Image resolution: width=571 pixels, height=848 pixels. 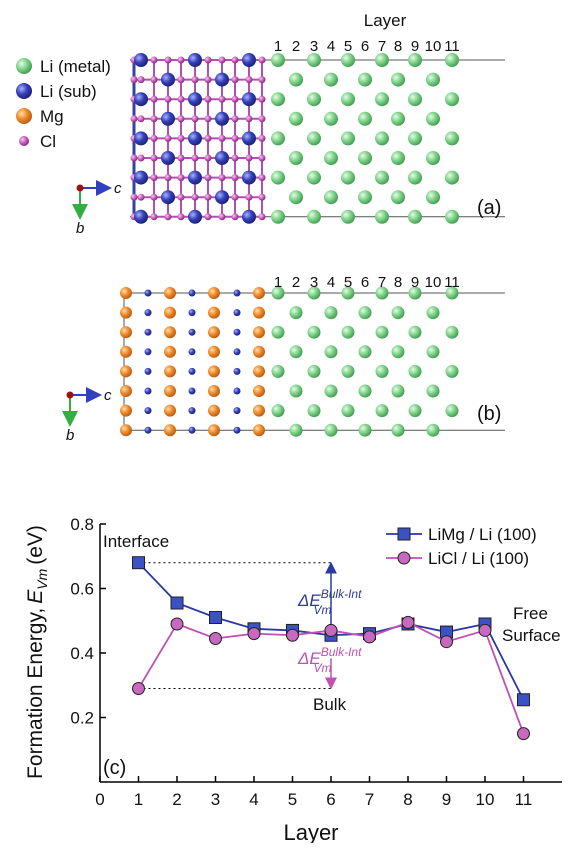 I want to click on atom-legend-label: Cl, so click(x=48, y=141).